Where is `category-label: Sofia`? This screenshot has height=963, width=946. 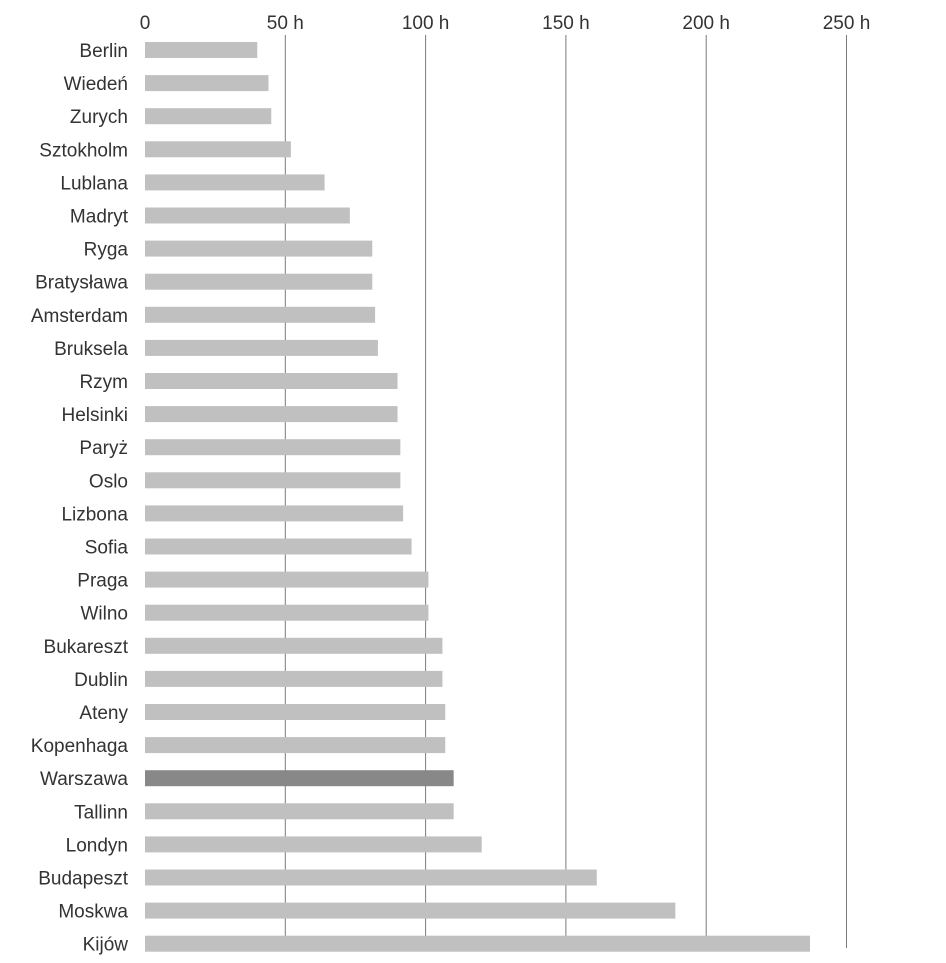
category-label: Sofia is located at coordinates (107, 548).